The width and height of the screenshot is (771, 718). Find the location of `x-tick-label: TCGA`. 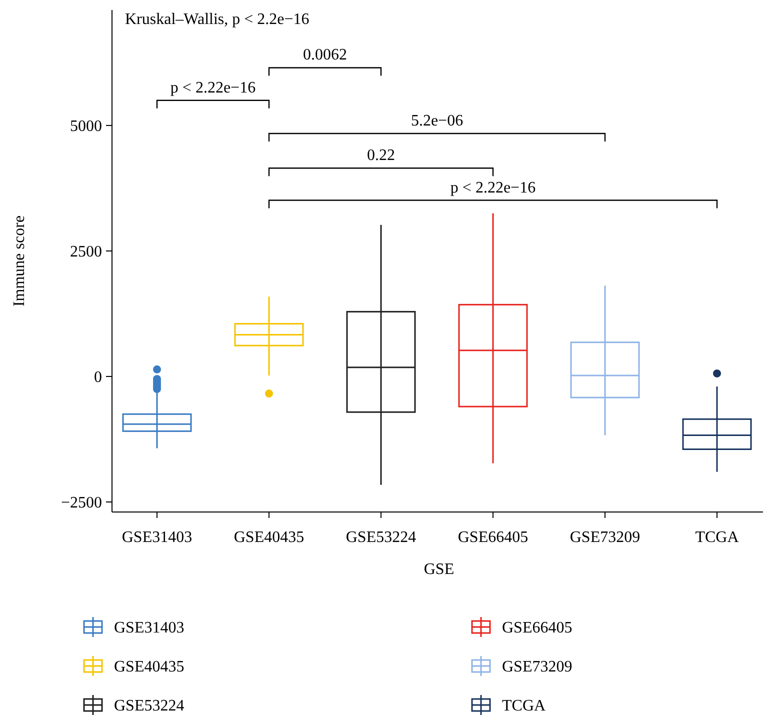

x-tick-label: TCGA is located at coordinates (717, 537).